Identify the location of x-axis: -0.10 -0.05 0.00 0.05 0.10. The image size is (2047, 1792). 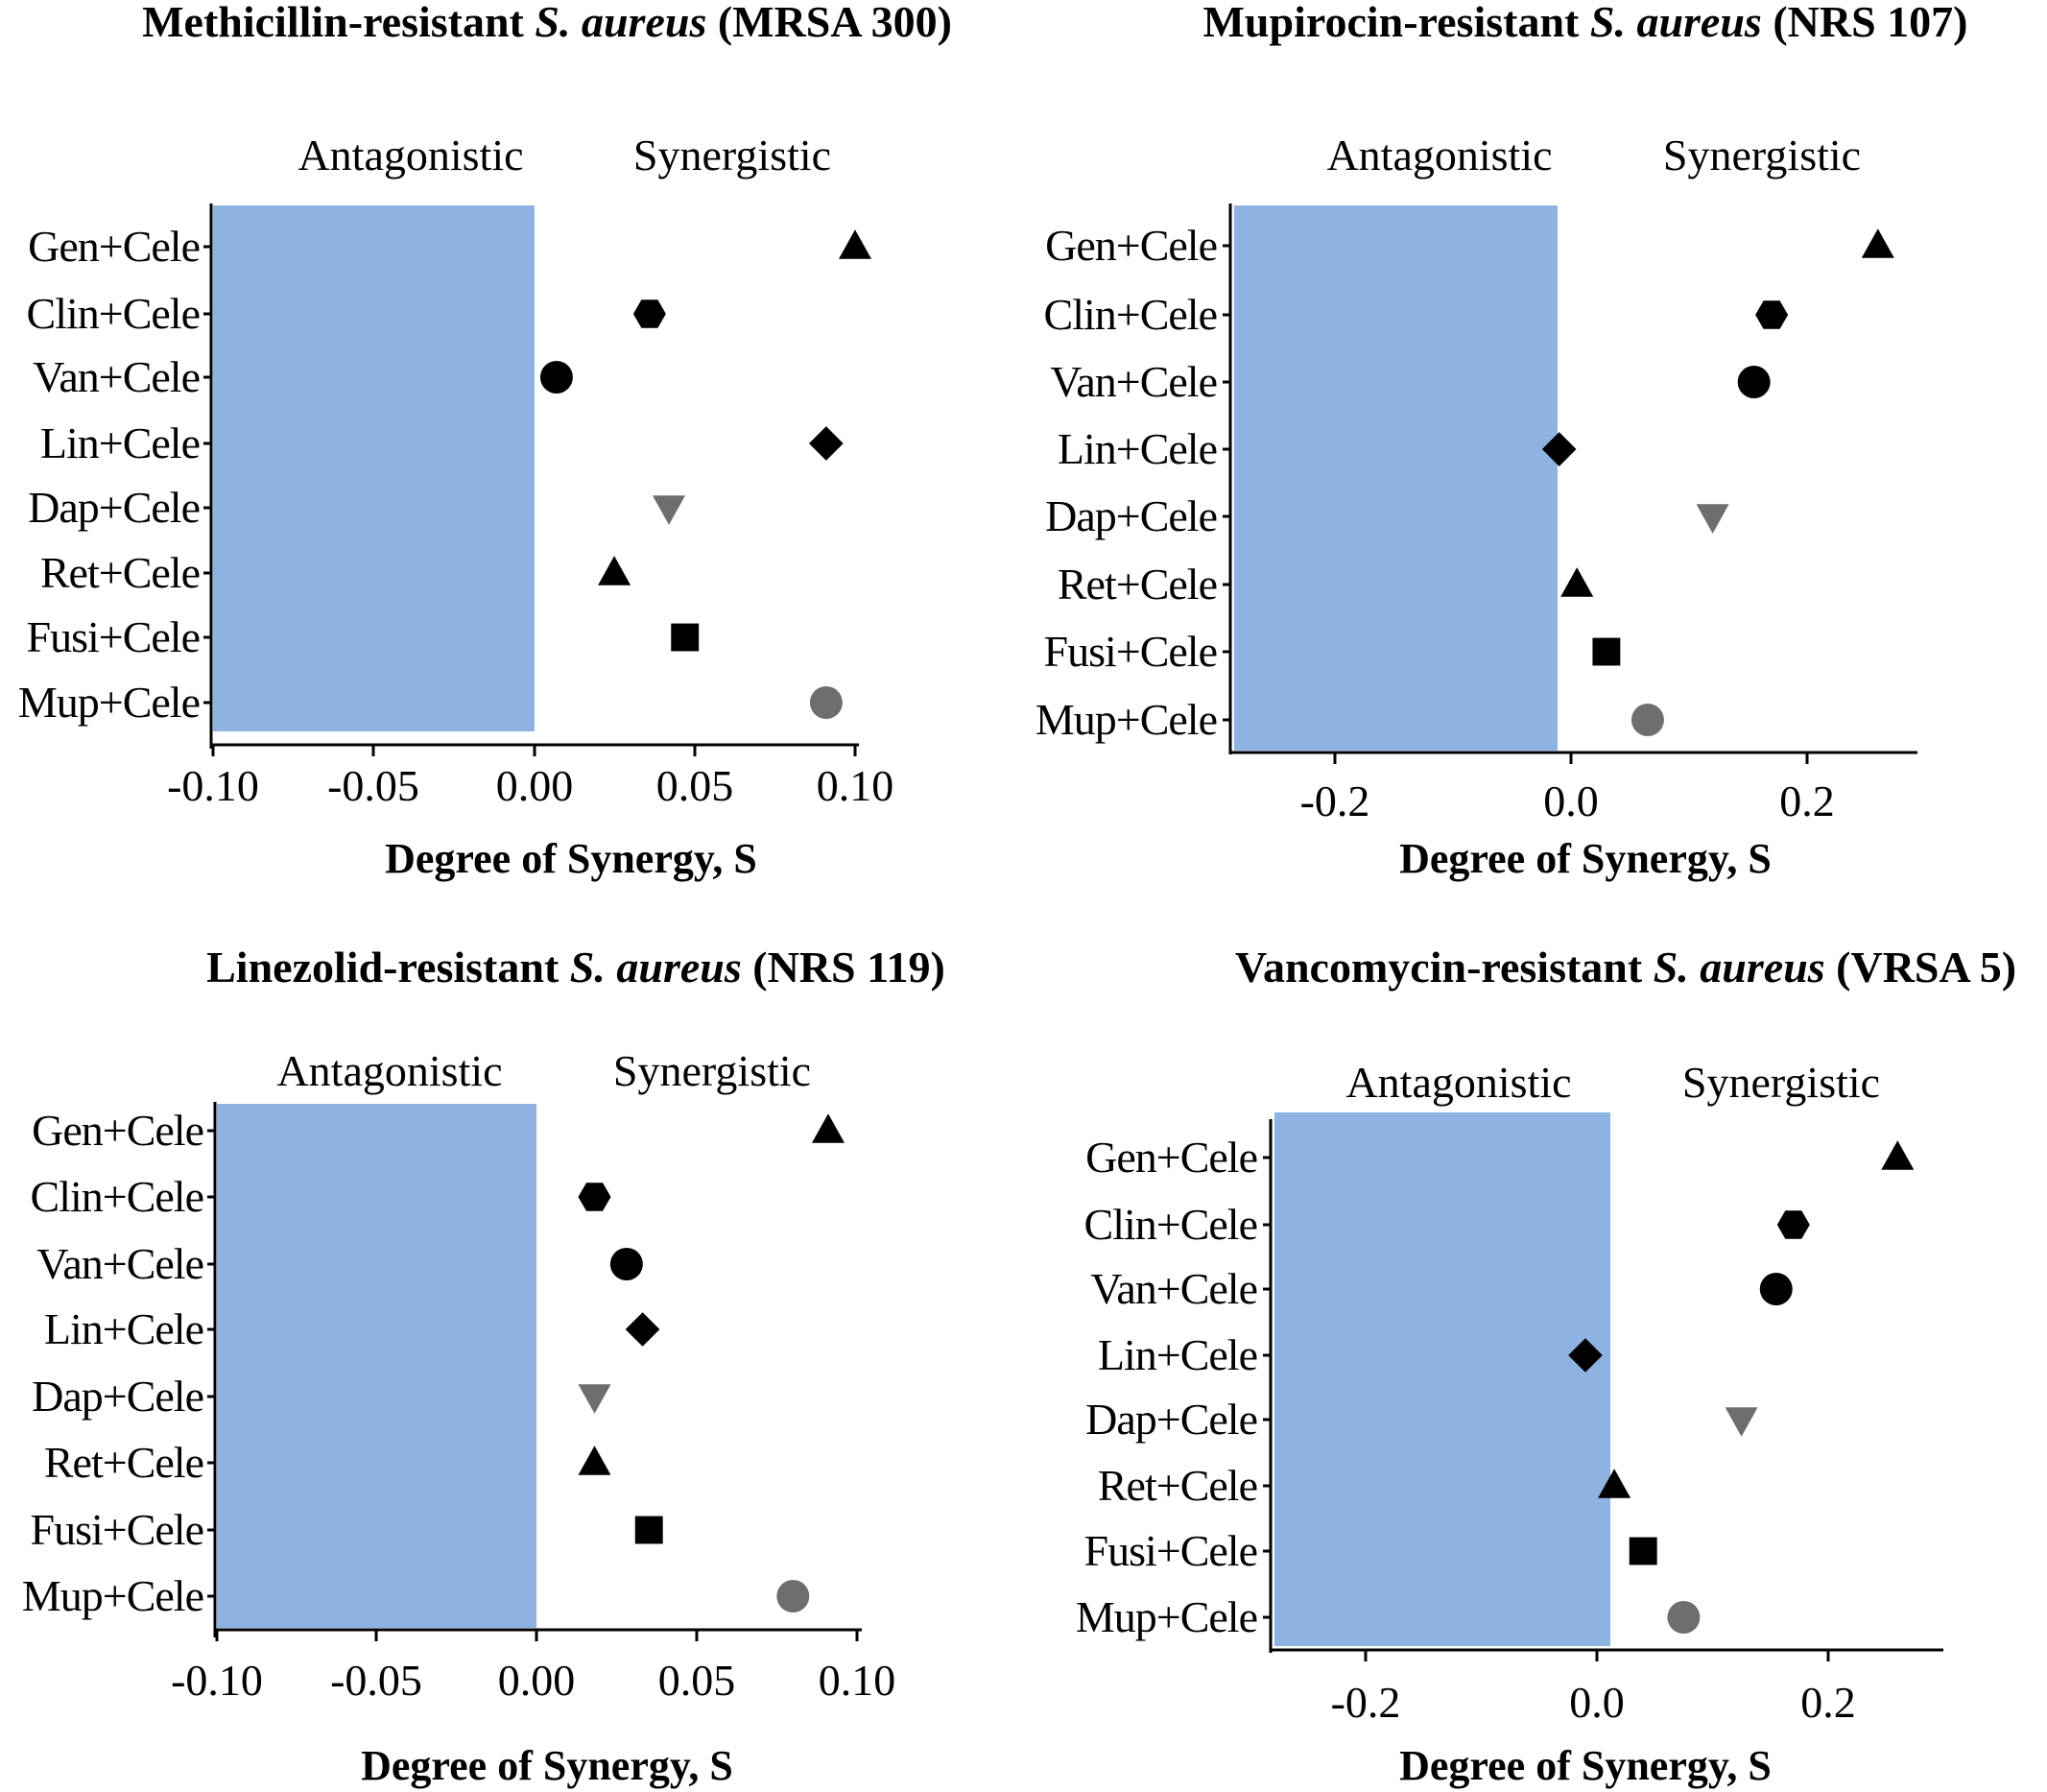
(533, 1666).